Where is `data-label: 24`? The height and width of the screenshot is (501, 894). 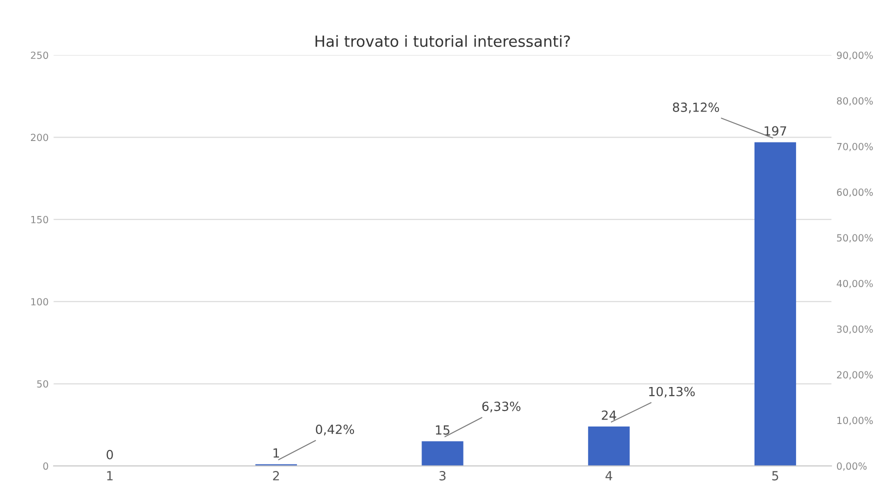
data-label: 24 is located at coordinates (609, 415).